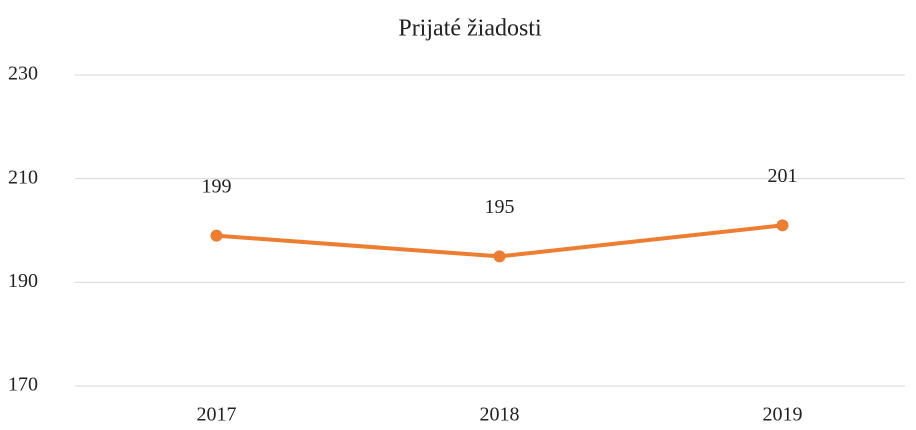 The width and height of the screenshot is (916, 430). I want to click on data-label: 199, so click(217, 186).